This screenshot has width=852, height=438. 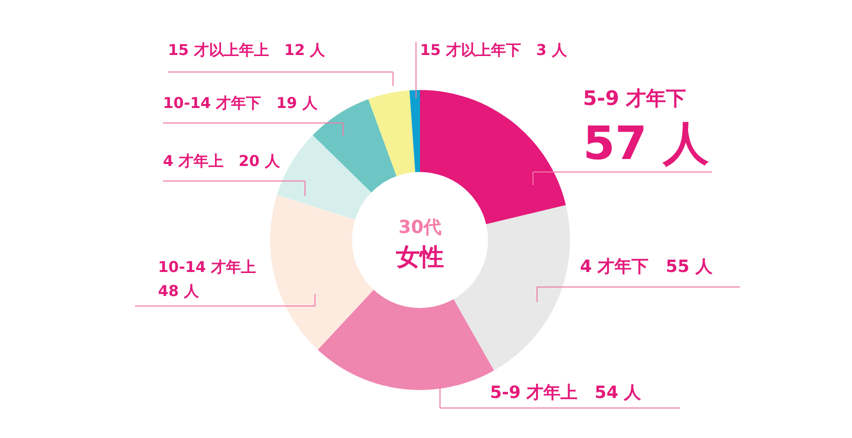 What do you see at coordinates (647, 267) in the screenshot?
I see `slice-label: 4 才年下 55 人` at bounding box center [647, 267].